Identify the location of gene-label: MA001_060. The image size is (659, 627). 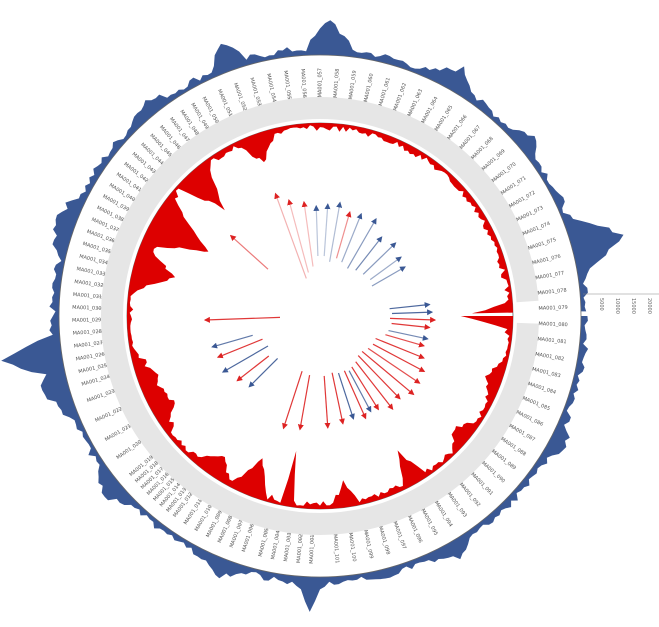
(369, 88).